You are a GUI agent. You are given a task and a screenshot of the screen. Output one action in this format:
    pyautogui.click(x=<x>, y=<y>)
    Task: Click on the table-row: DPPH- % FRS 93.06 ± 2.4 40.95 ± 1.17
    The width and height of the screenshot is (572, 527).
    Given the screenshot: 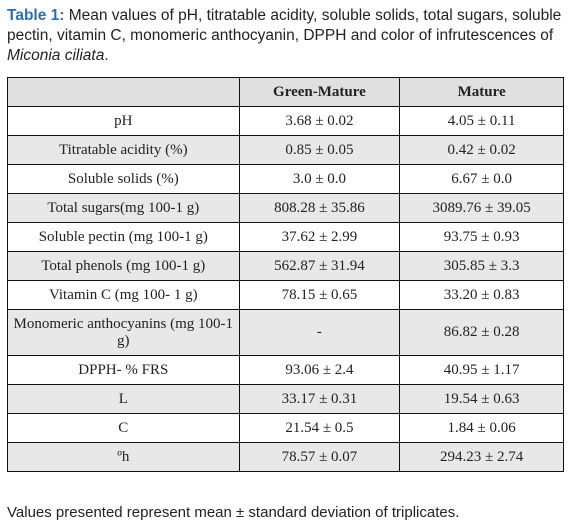 What is the action you would take?
    pyautogui.click(x=285, y=370)
    